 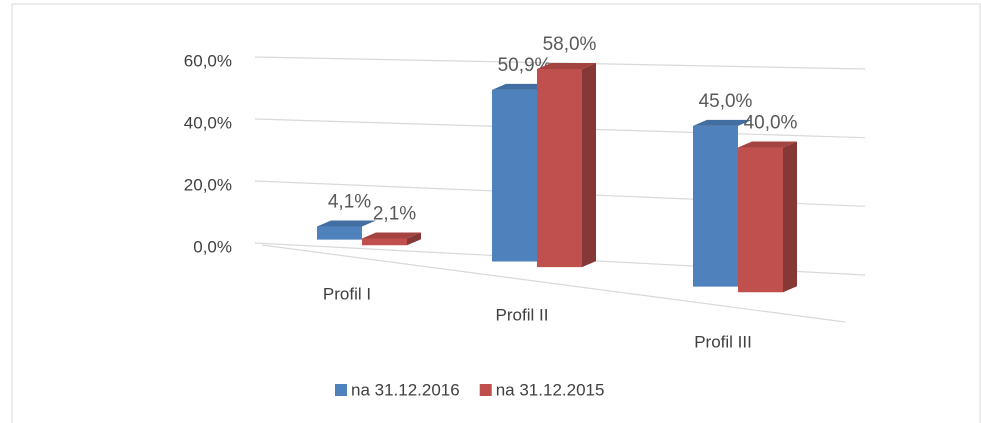 I want to click on value-label: 4,1%, so click(x=349, y=202).